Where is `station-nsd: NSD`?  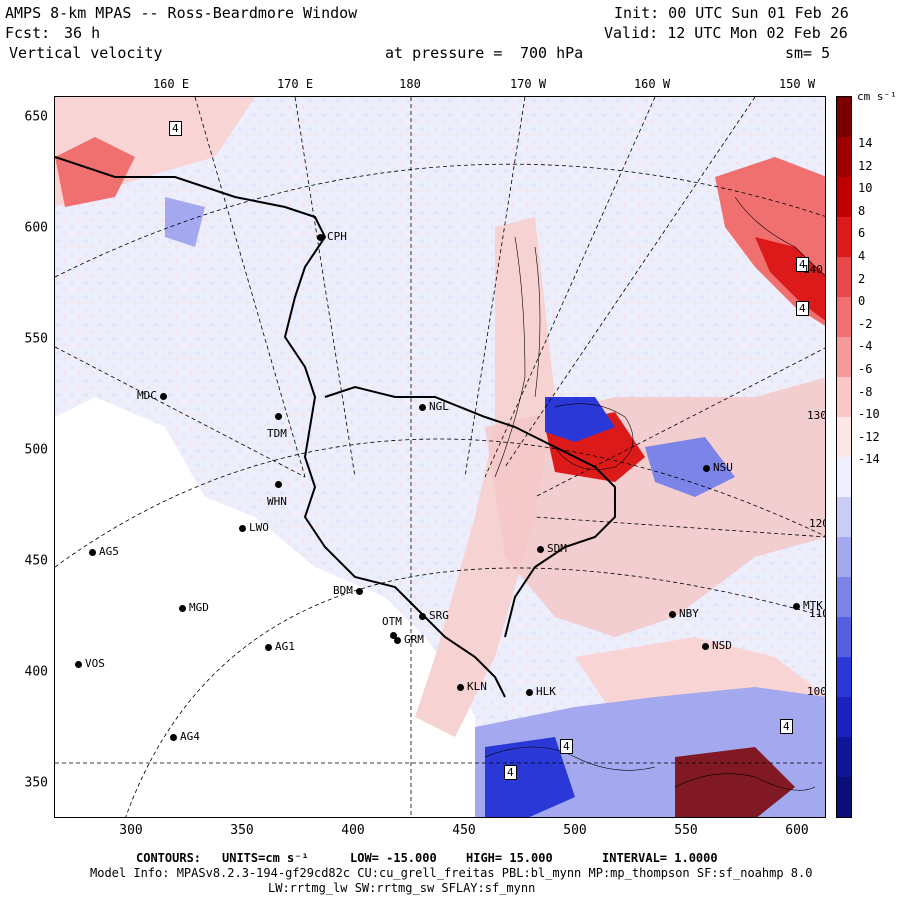
station-nsd: NSD is located at coordinates (717, 645).